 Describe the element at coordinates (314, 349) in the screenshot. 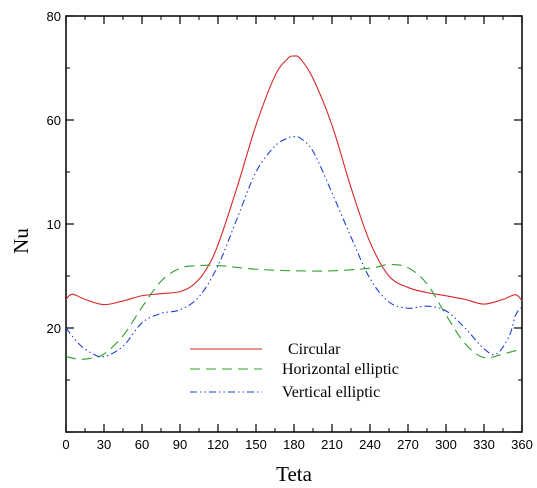

I see `legend-label: Circular` at that location.